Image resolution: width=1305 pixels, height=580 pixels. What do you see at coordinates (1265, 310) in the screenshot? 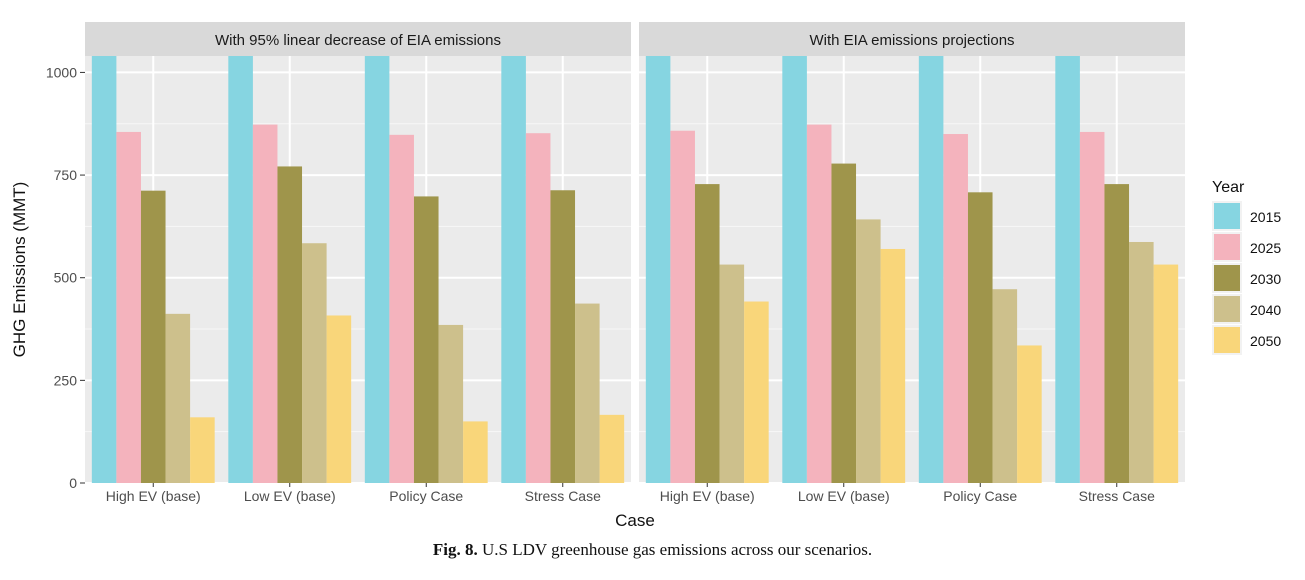
I see `legend-label-2040: 2040` at bounding box center [1265, 310].